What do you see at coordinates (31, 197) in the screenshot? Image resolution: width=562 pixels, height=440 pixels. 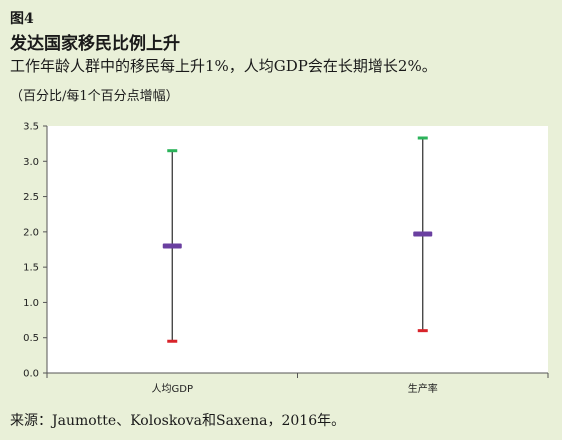 I see `y-tick-label: 2.5` at bounding box center [31, 197].